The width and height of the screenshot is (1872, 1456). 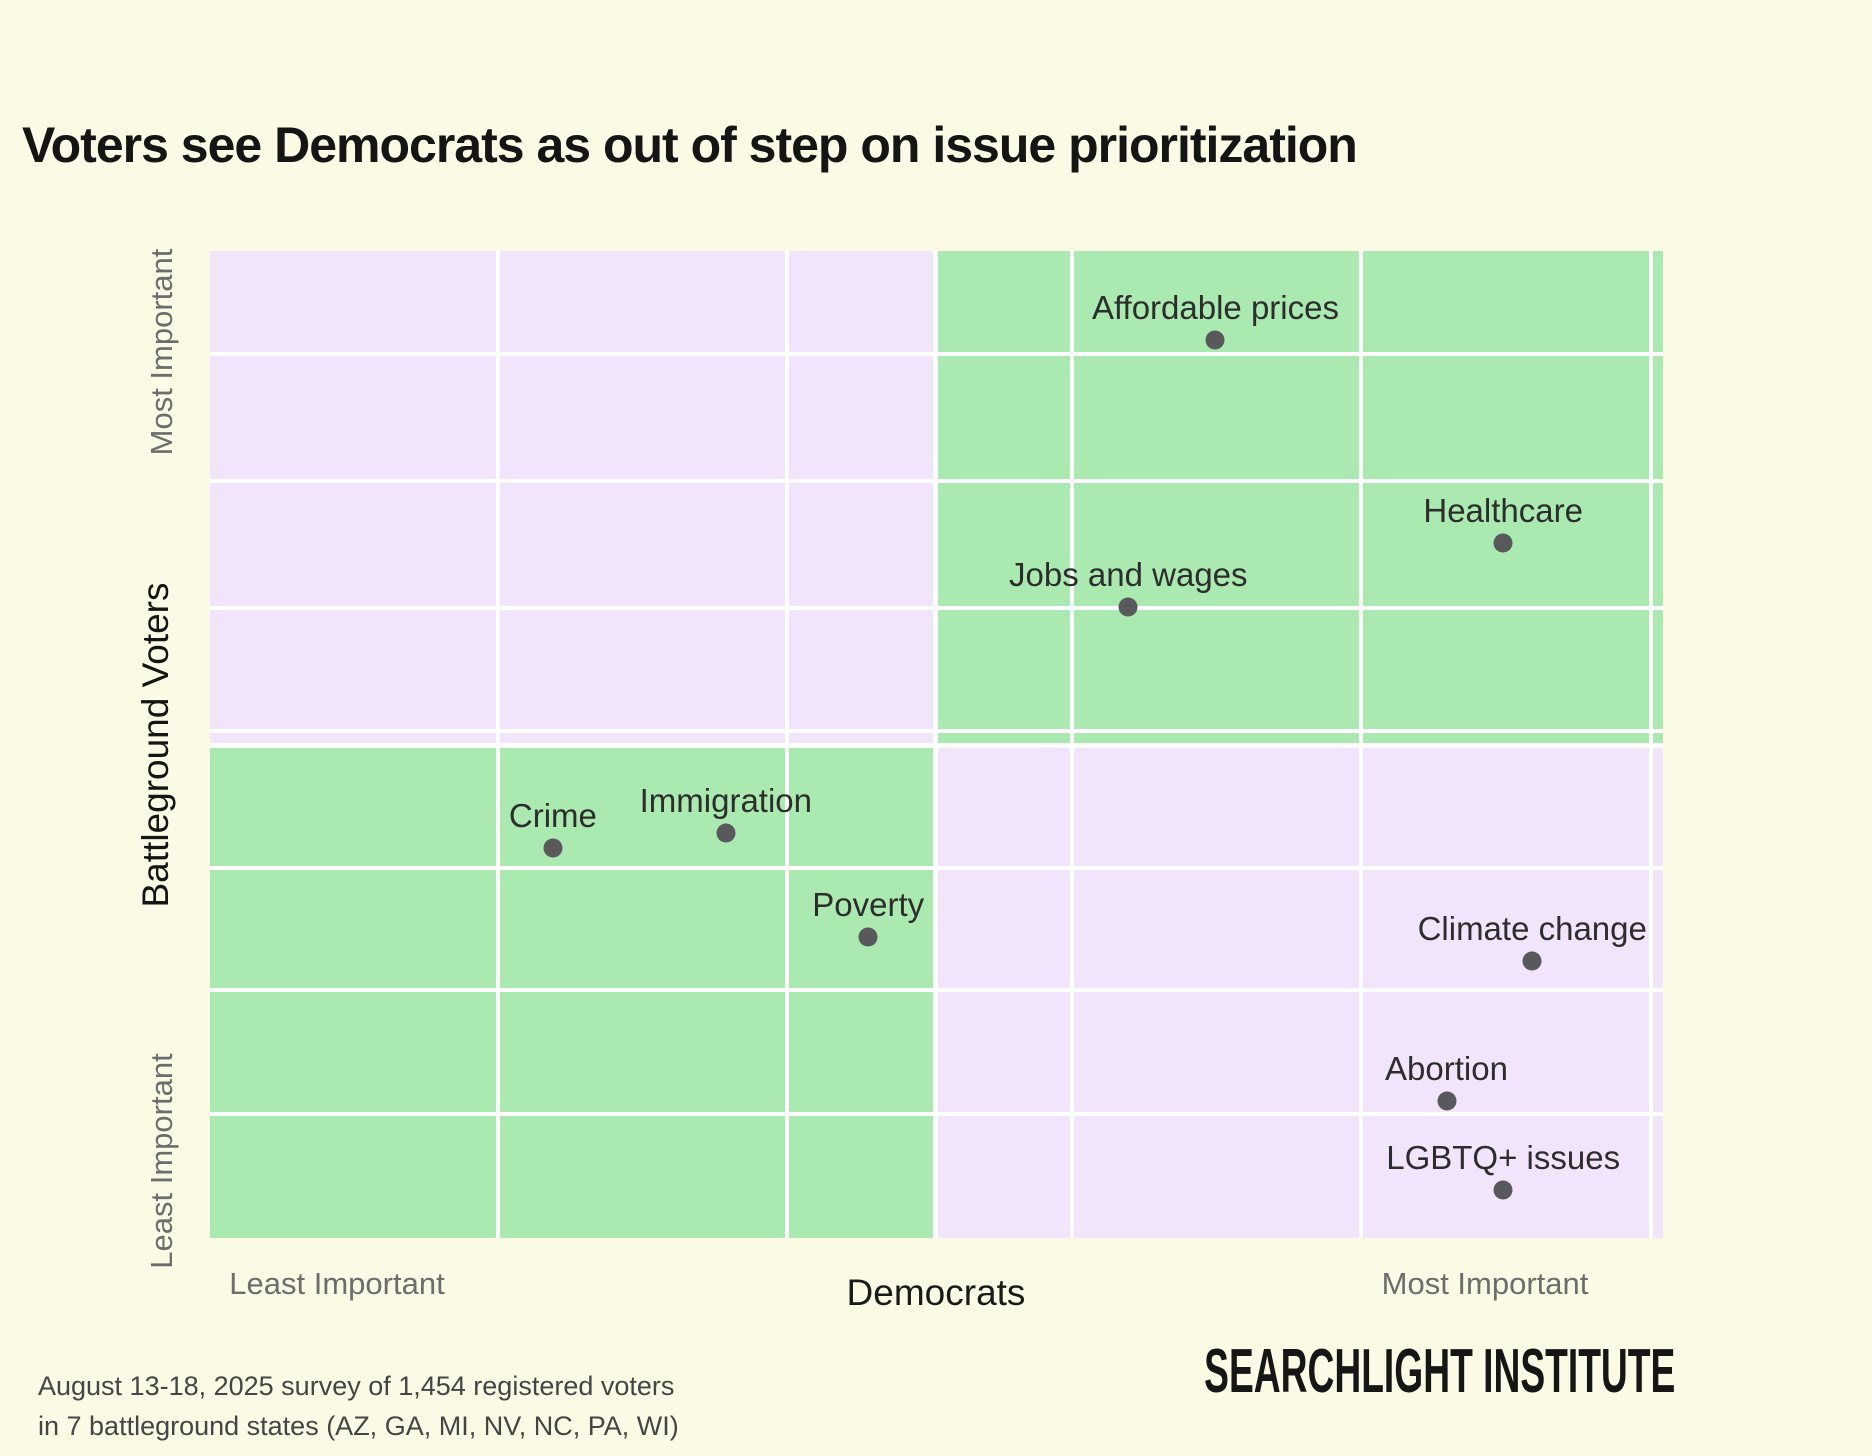 What do you see at coordinates (1532, 928) in the screenshot?
I see `point-label: Climate change` at bounding box center [1532, 928].